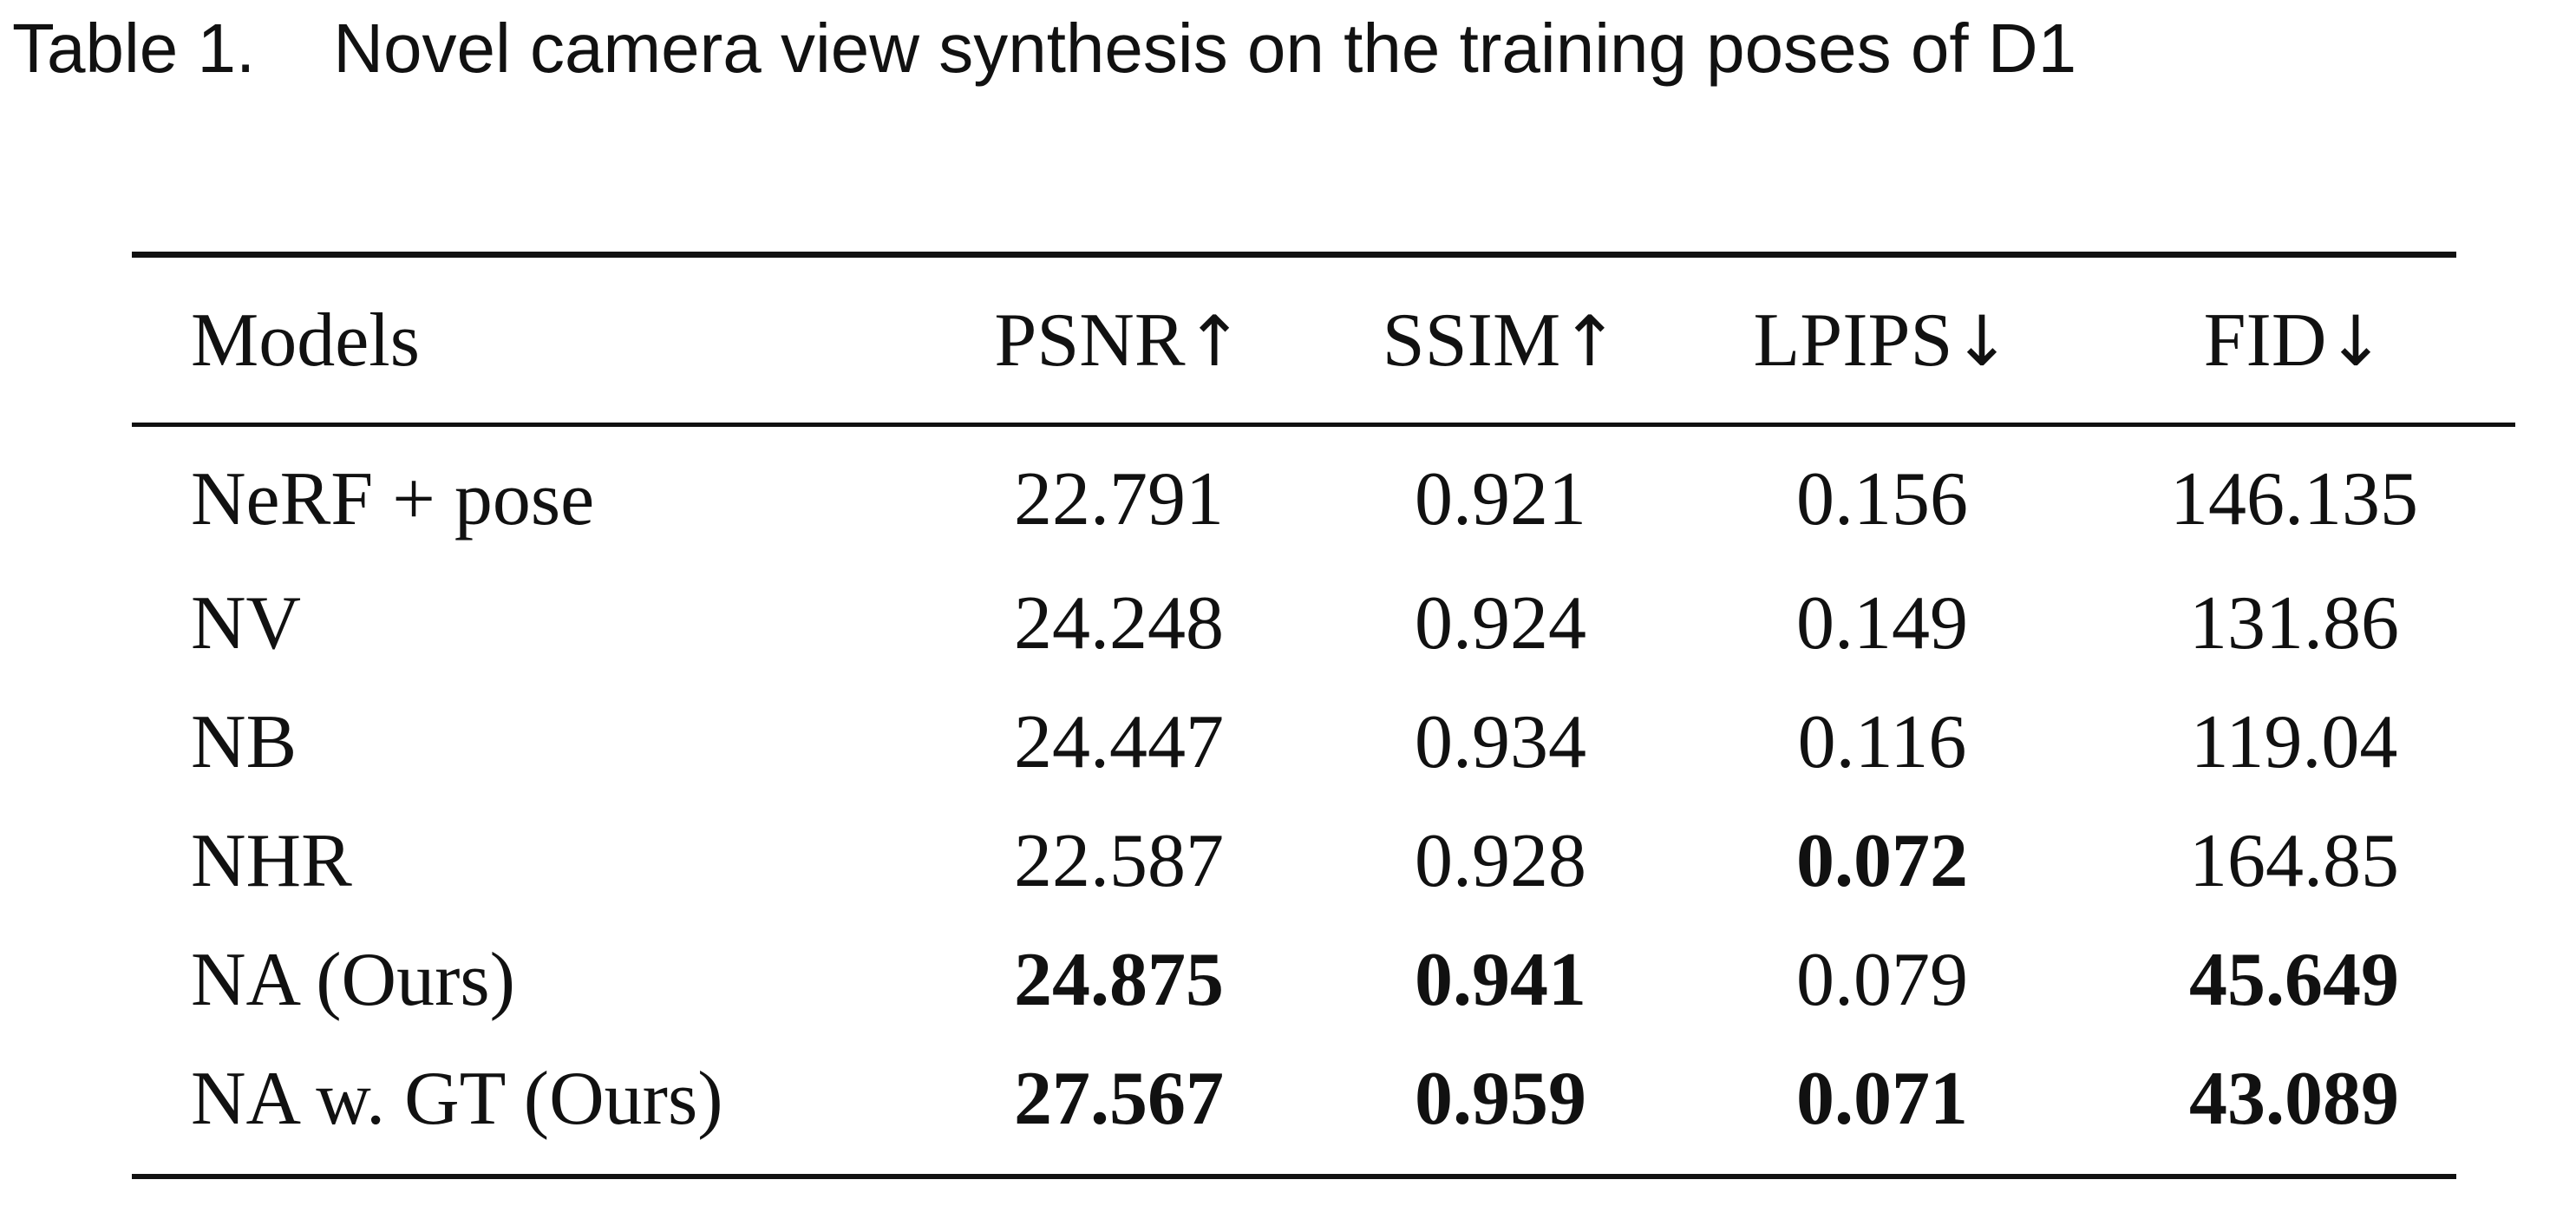  I want to click on cell-fid: 131.86, so click(2294, 623).